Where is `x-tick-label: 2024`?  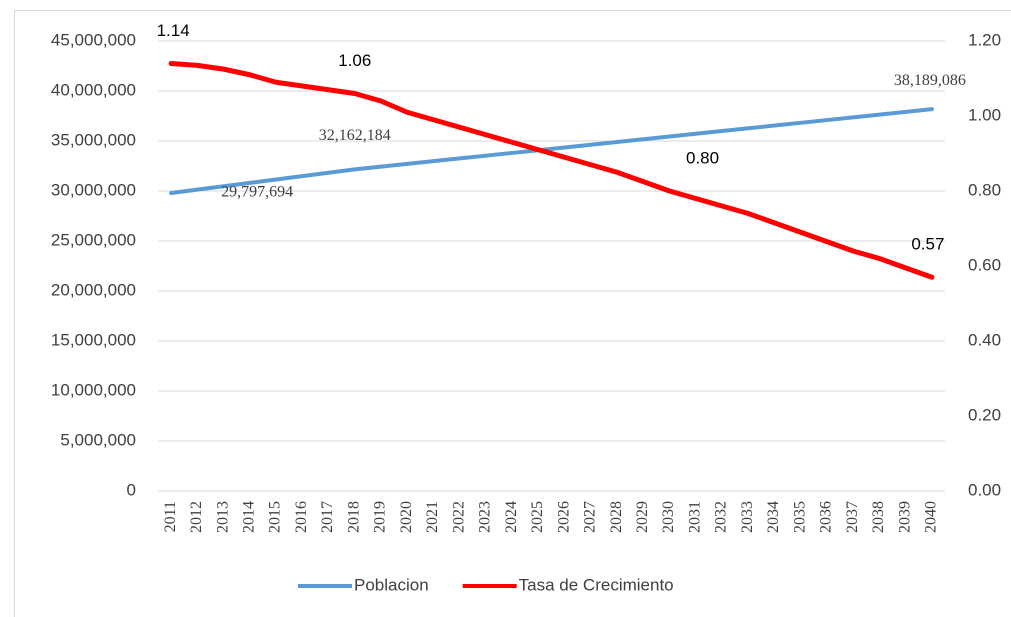
x-tick-label: 2024 is located at coordinates (511, 517).